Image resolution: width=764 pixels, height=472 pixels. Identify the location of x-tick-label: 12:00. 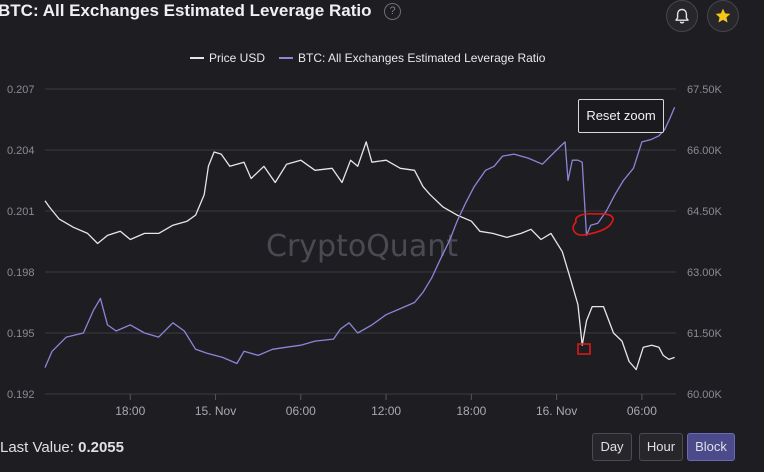
(386, 411).